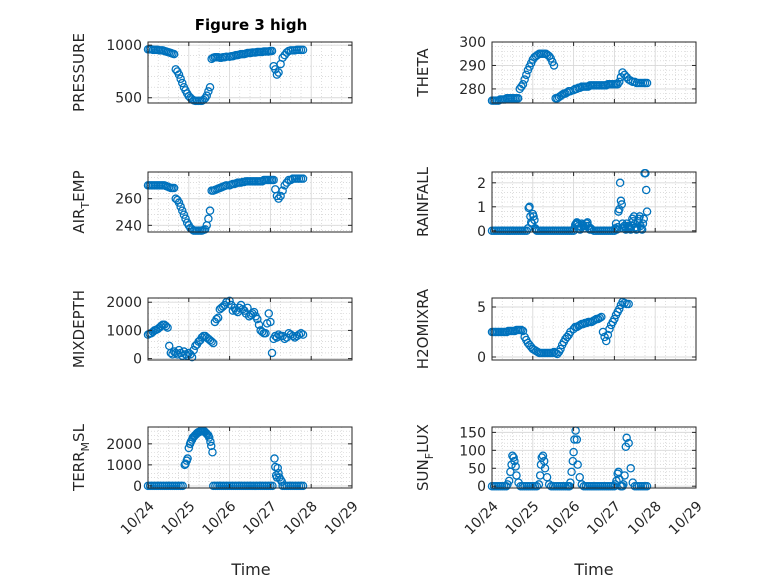 The width and height of the screenshot is (778, 583). Describe the element at coordinates (423, 73) in the screenshot. I see `y-axis-label: THETA` at that location.